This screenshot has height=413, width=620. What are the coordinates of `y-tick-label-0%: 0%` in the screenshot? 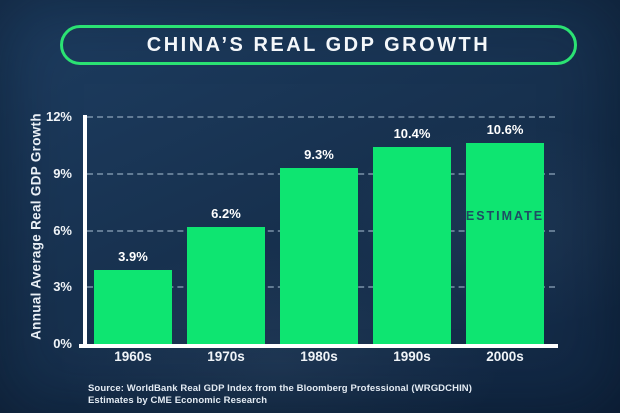 It's located at (62, 343).